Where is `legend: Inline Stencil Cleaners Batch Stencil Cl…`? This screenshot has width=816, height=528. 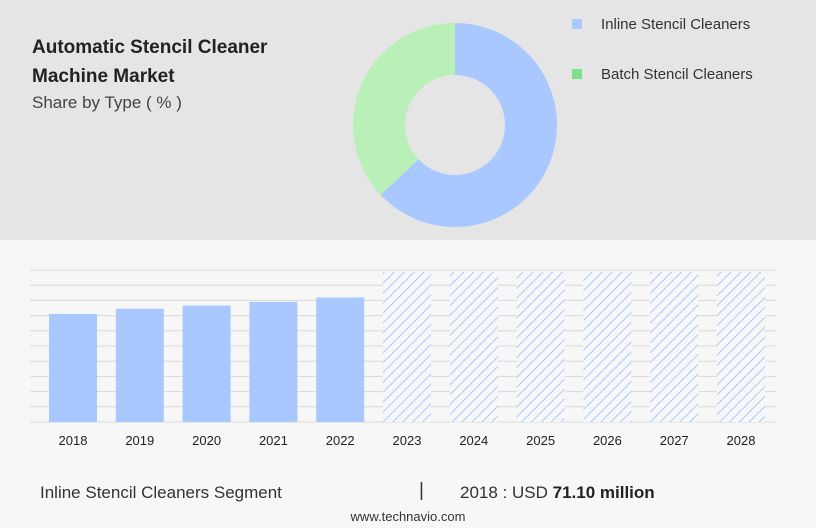
legend: Inline Stencil Cleaners Batch Stencil Cl… is located at coordinates (662, 64).